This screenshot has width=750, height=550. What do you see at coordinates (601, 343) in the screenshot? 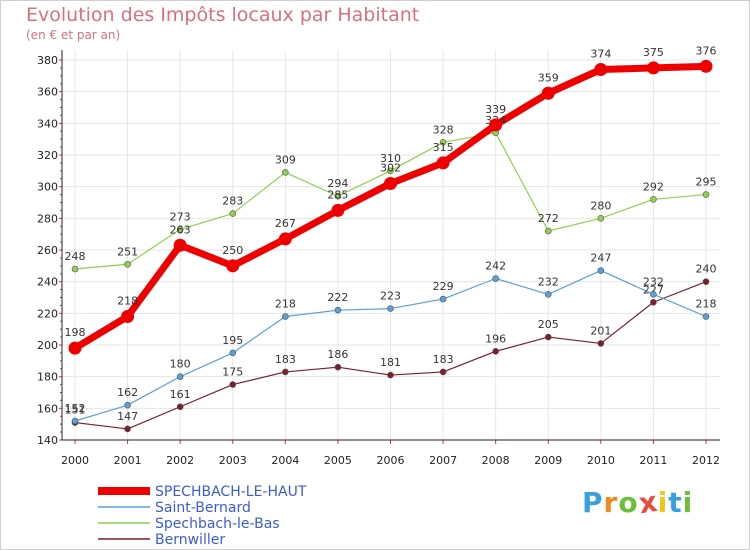
I see `data-point-bernwiller-2010` at bounding box center [601, 343].